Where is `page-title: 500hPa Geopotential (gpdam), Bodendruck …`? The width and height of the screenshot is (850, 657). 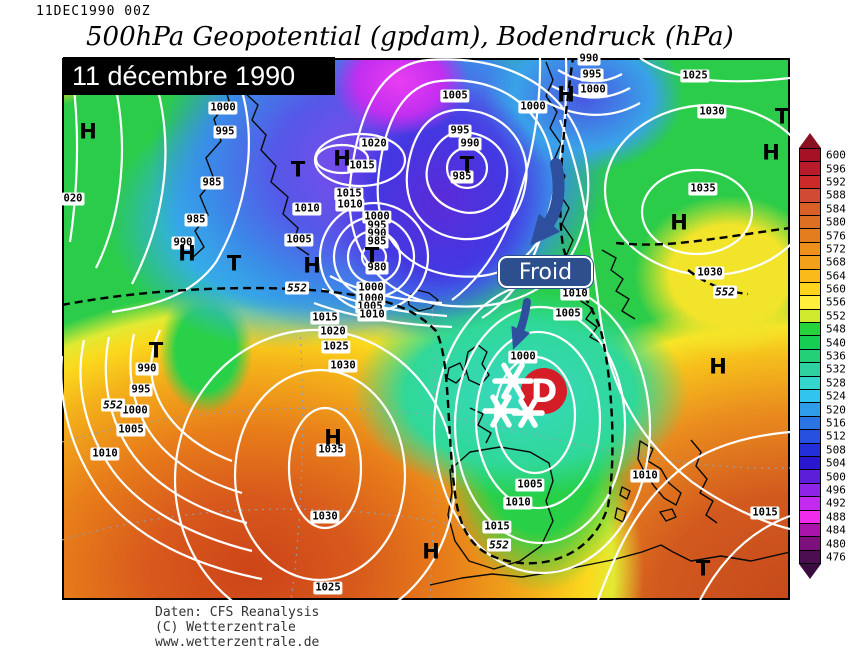 page-title: 500hPa Geopotential (gpdam), Bodendruck … is located at coordinates (410, 37).